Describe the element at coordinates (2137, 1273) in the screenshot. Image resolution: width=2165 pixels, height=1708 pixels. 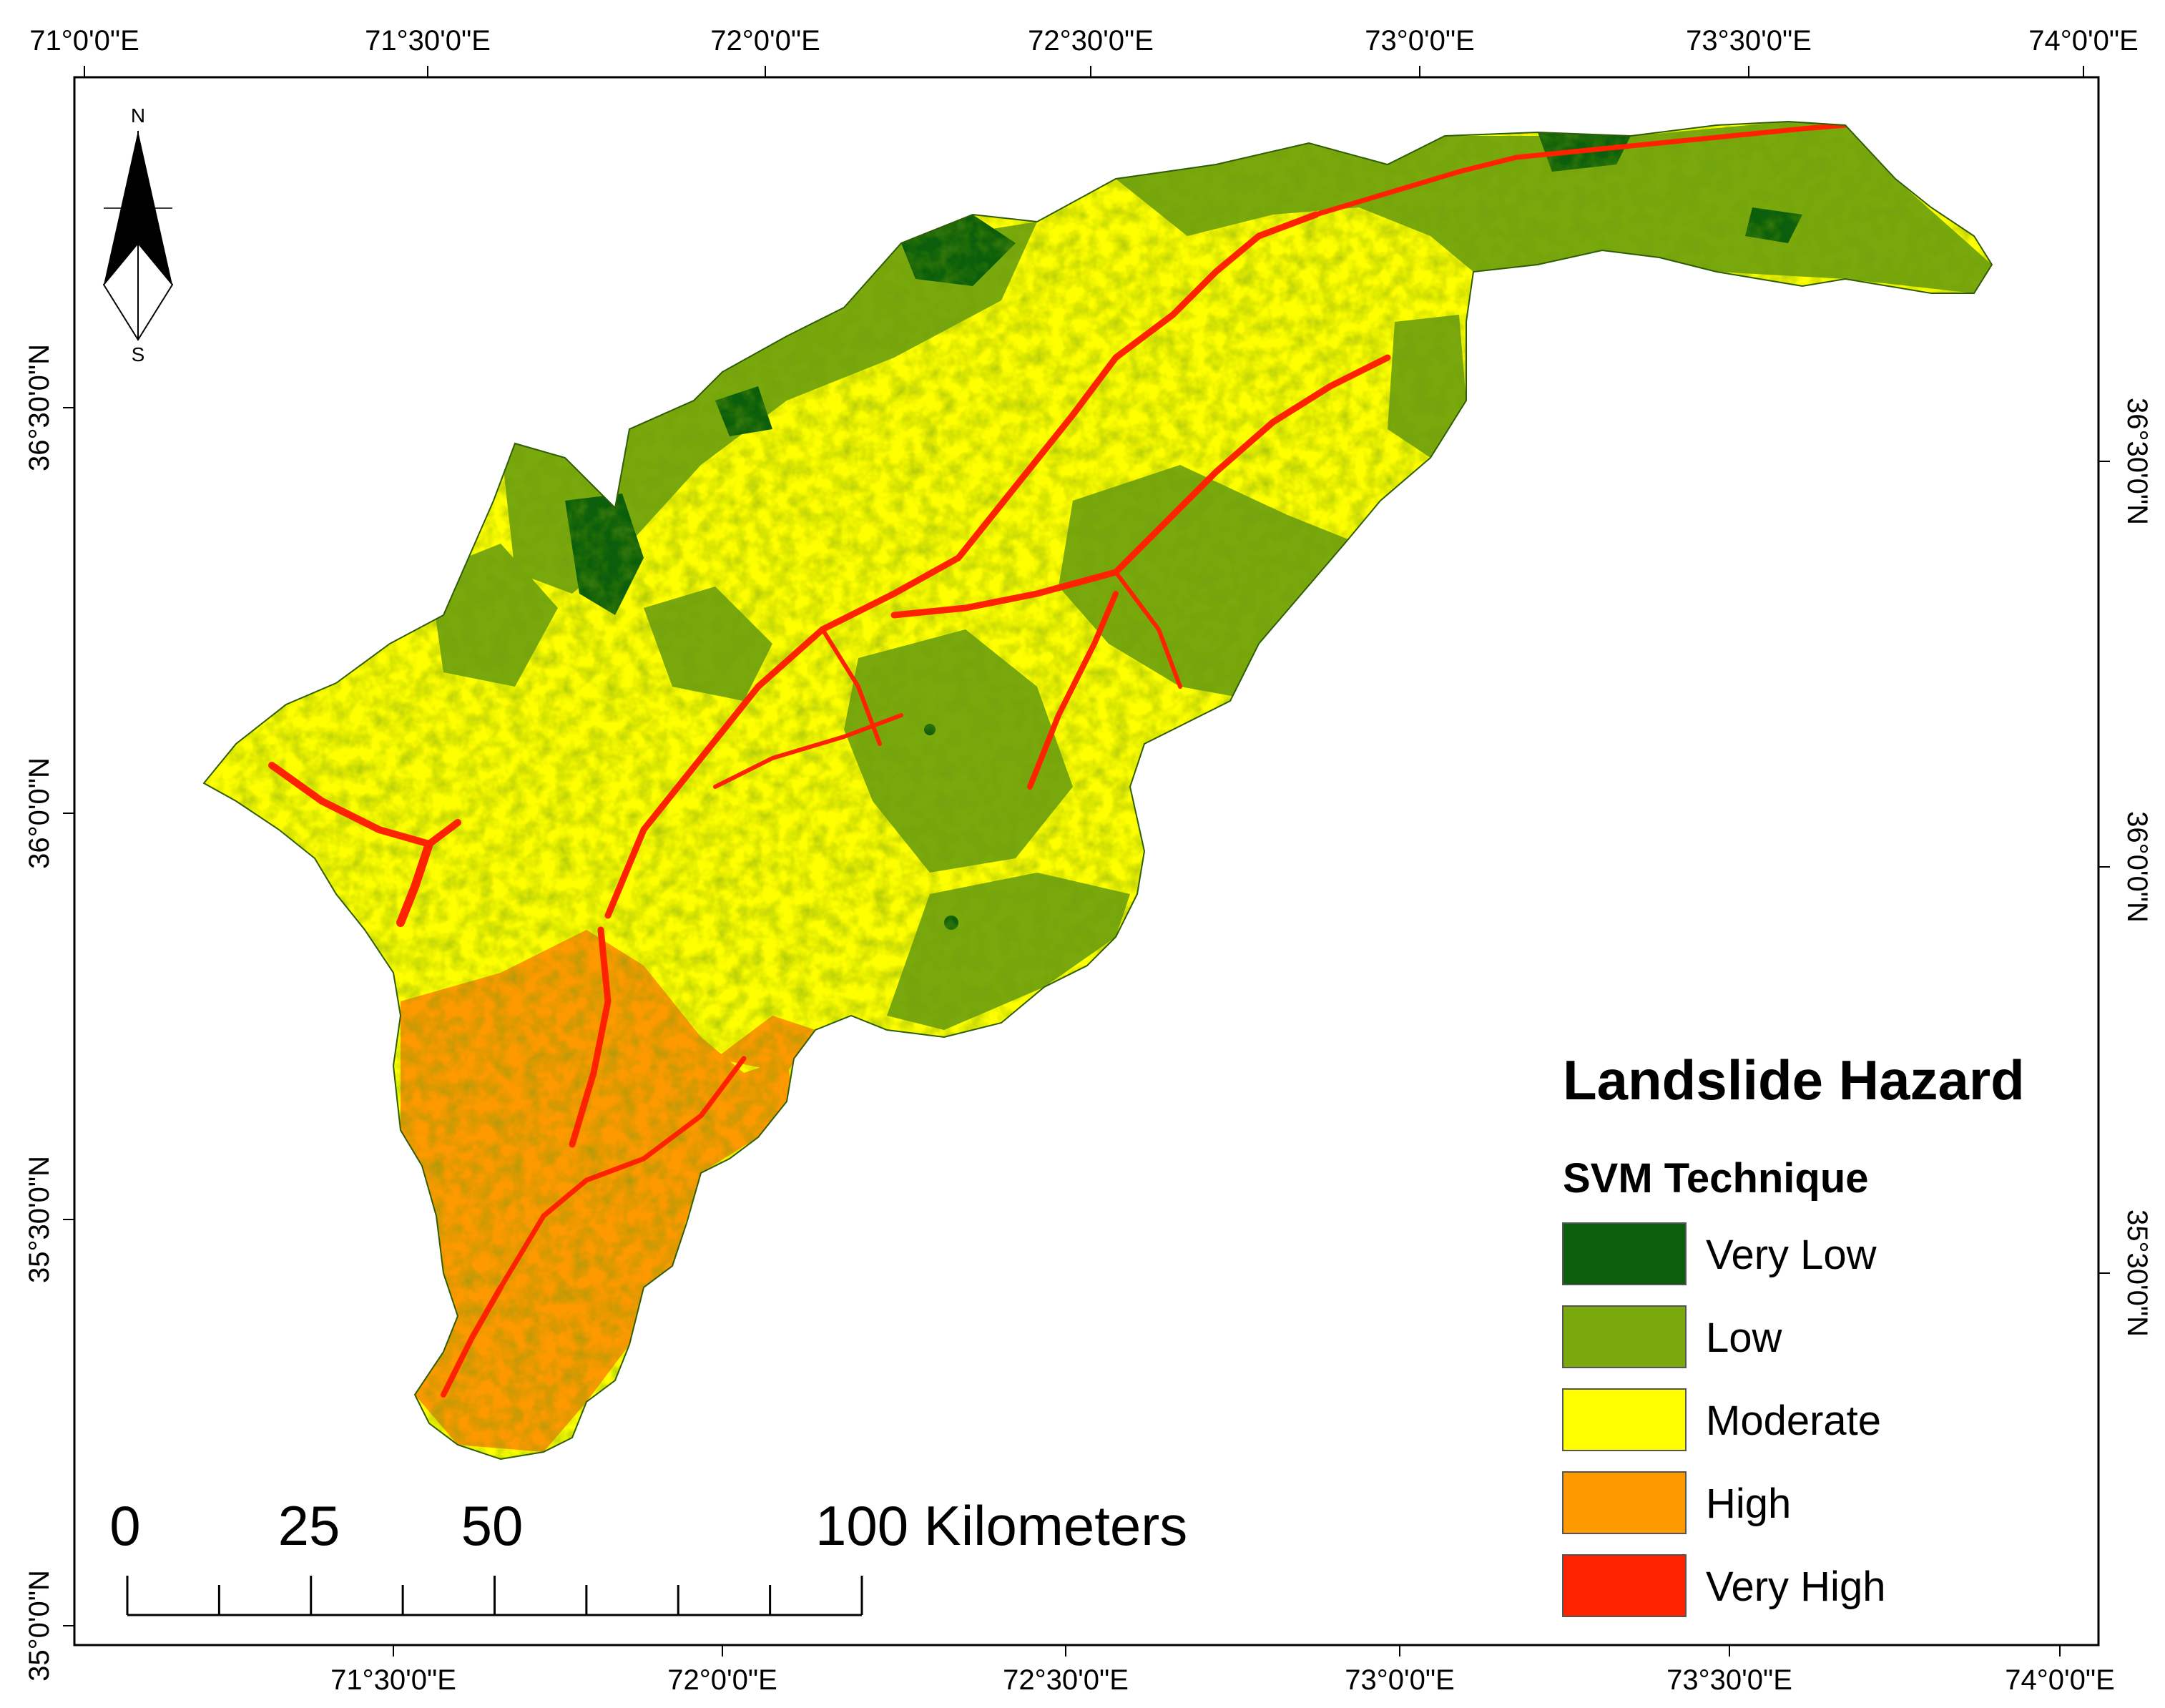
I see `right-tick-label: 35°30'0"N` at that location.